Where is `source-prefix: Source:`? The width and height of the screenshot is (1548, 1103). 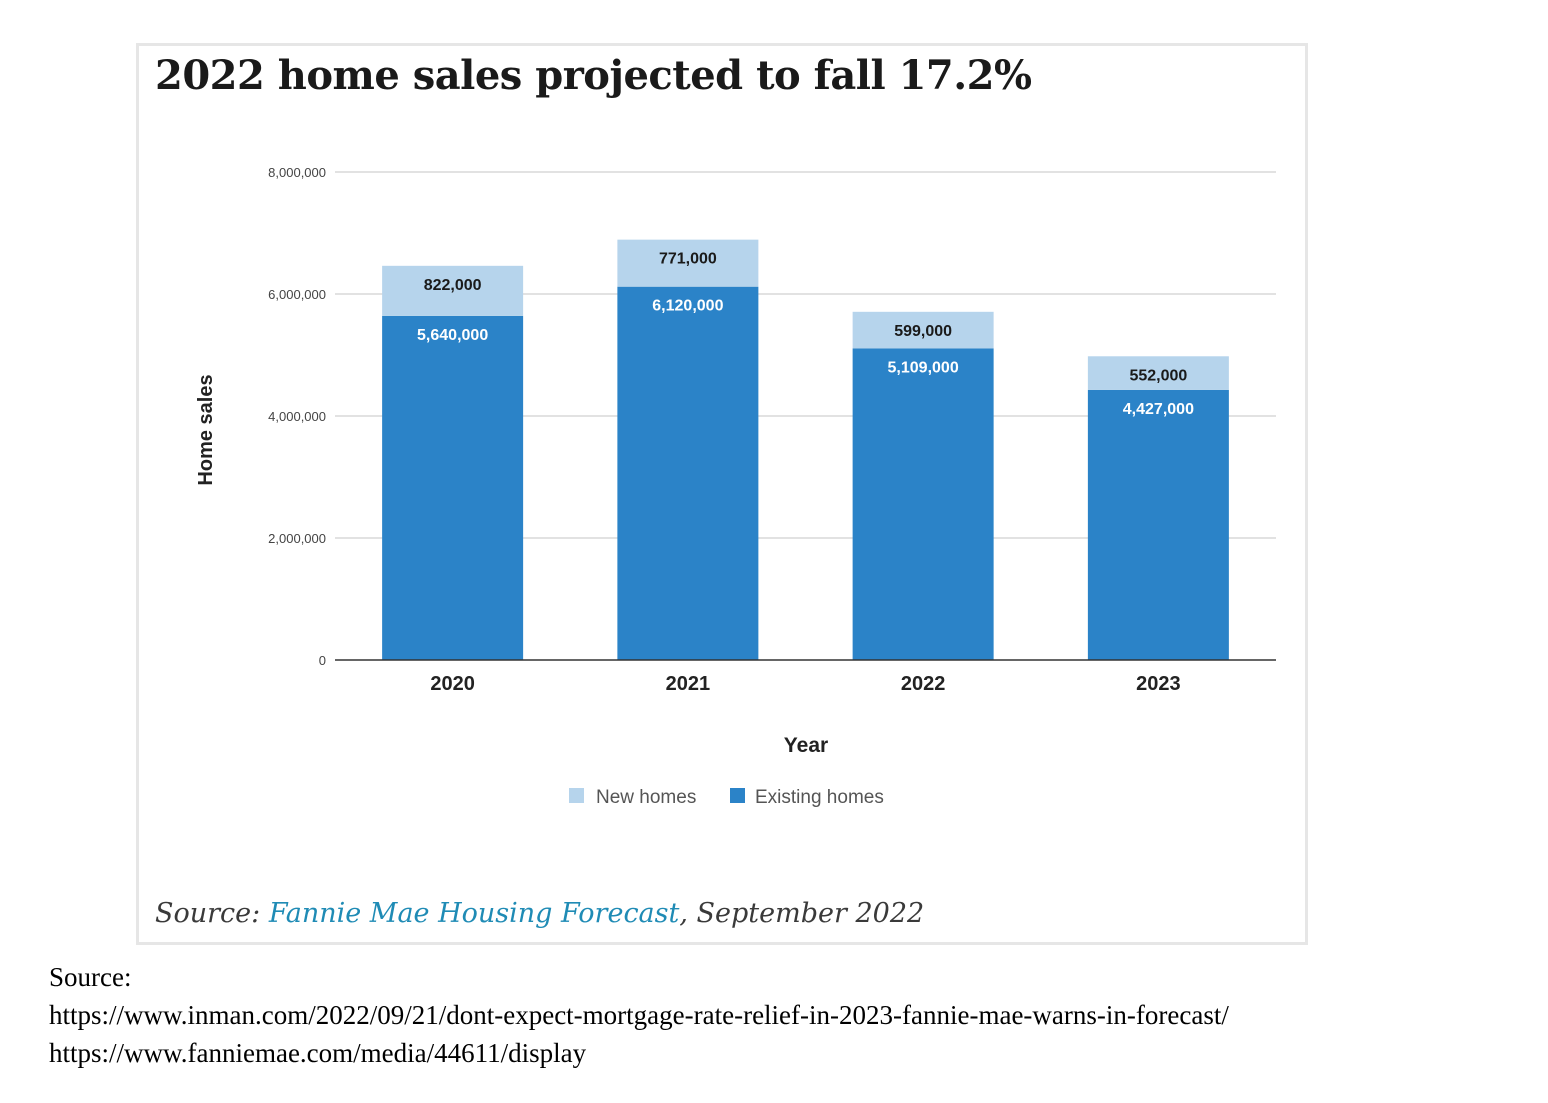 source-prefix: Source: is located at coordinates (212, 913).